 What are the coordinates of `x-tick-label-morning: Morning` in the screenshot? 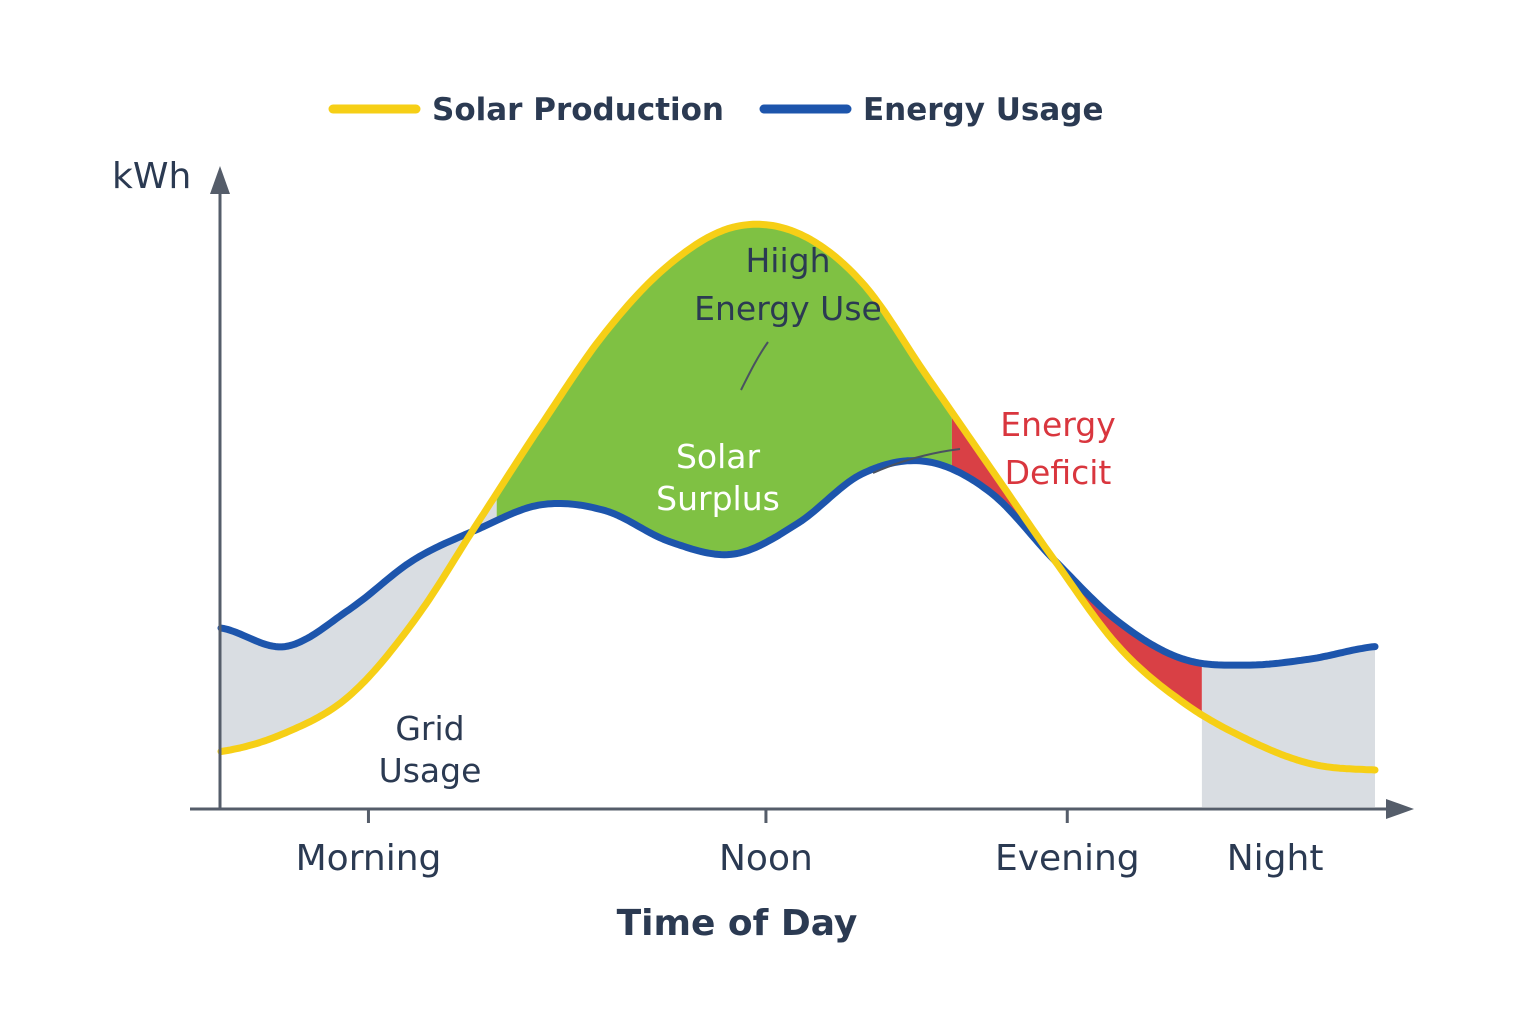 It's located at (369, 858).